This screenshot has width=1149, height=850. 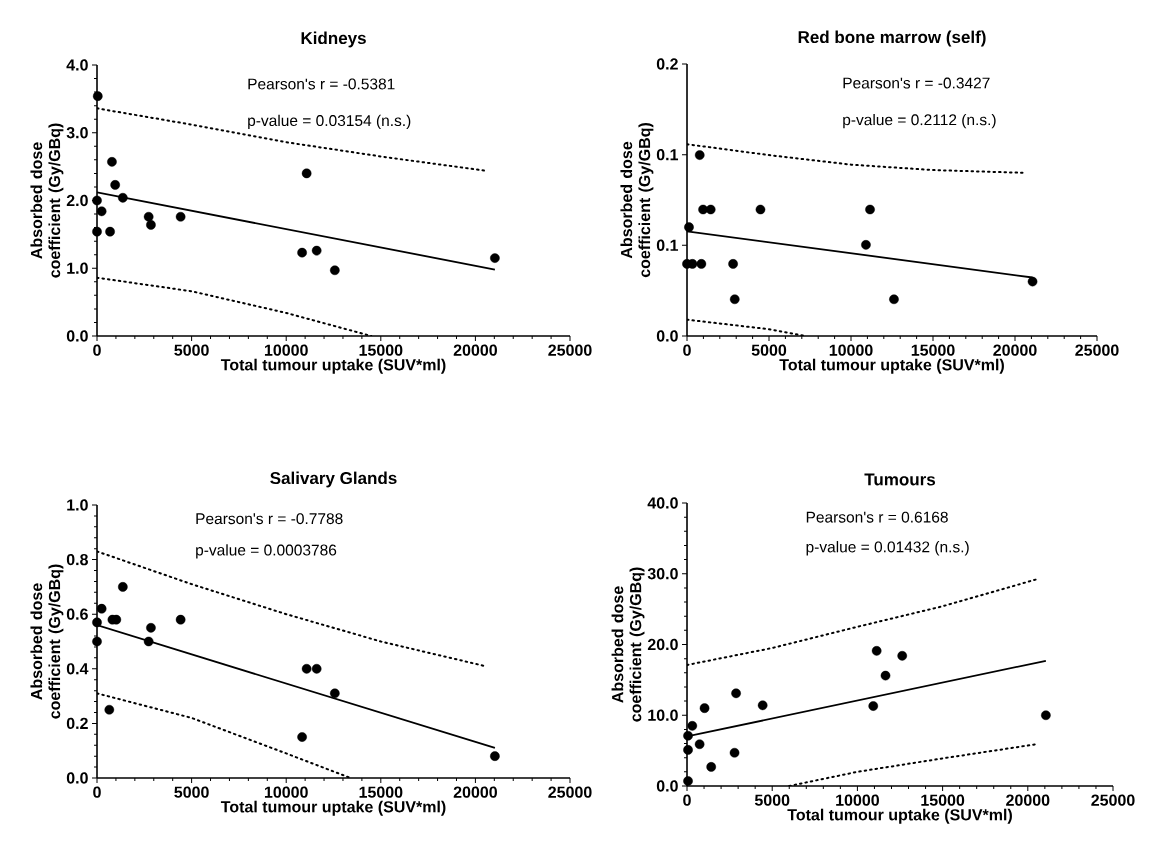 I want to click on y-tick-label: 0.8, so click(x=77, y=559).